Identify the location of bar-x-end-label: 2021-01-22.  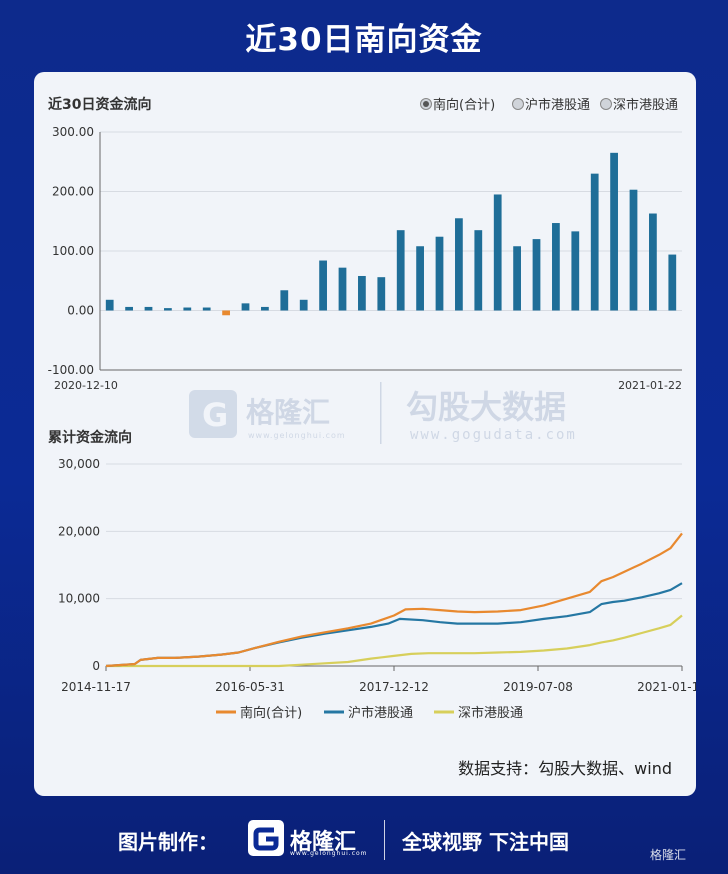
(650, 385).